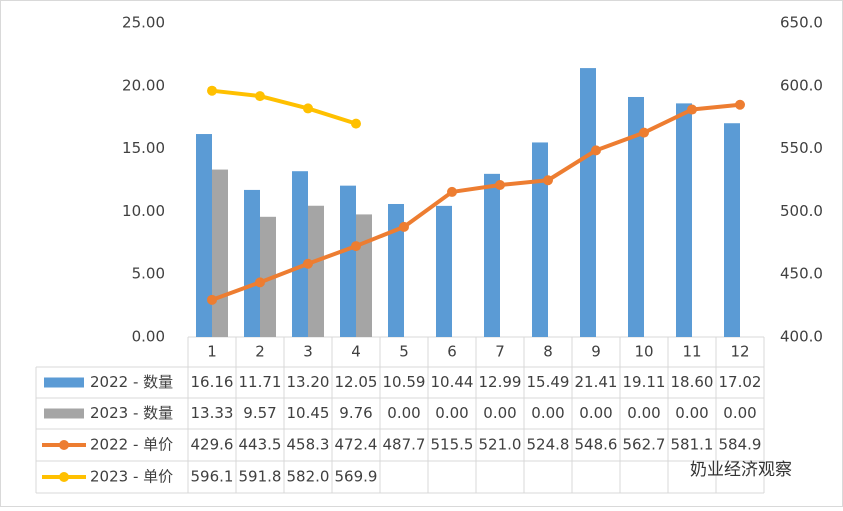 The image size is (843, 511). Describe the element at coordinates (801, 274) in the screenshot. I see `y2-tick-label: 450.0` at that location.